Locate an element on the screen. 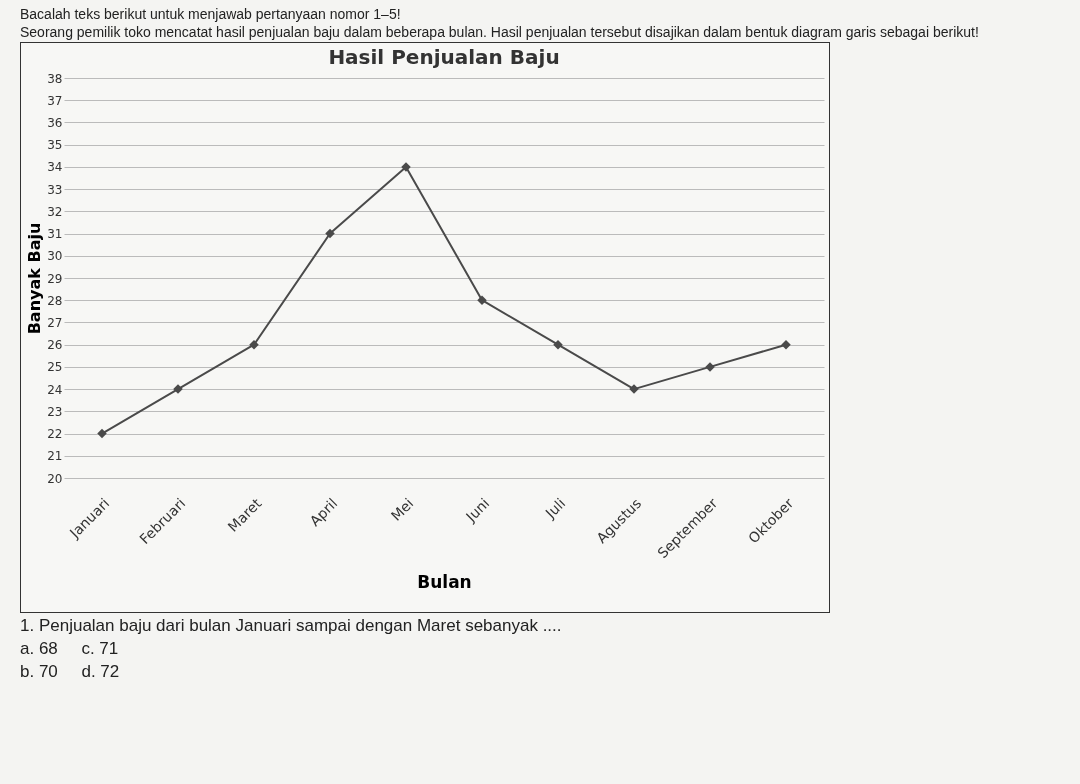 This screenshot has height=784, width=1080. y-tick-label: 20 is located at coordinates (55, 478).